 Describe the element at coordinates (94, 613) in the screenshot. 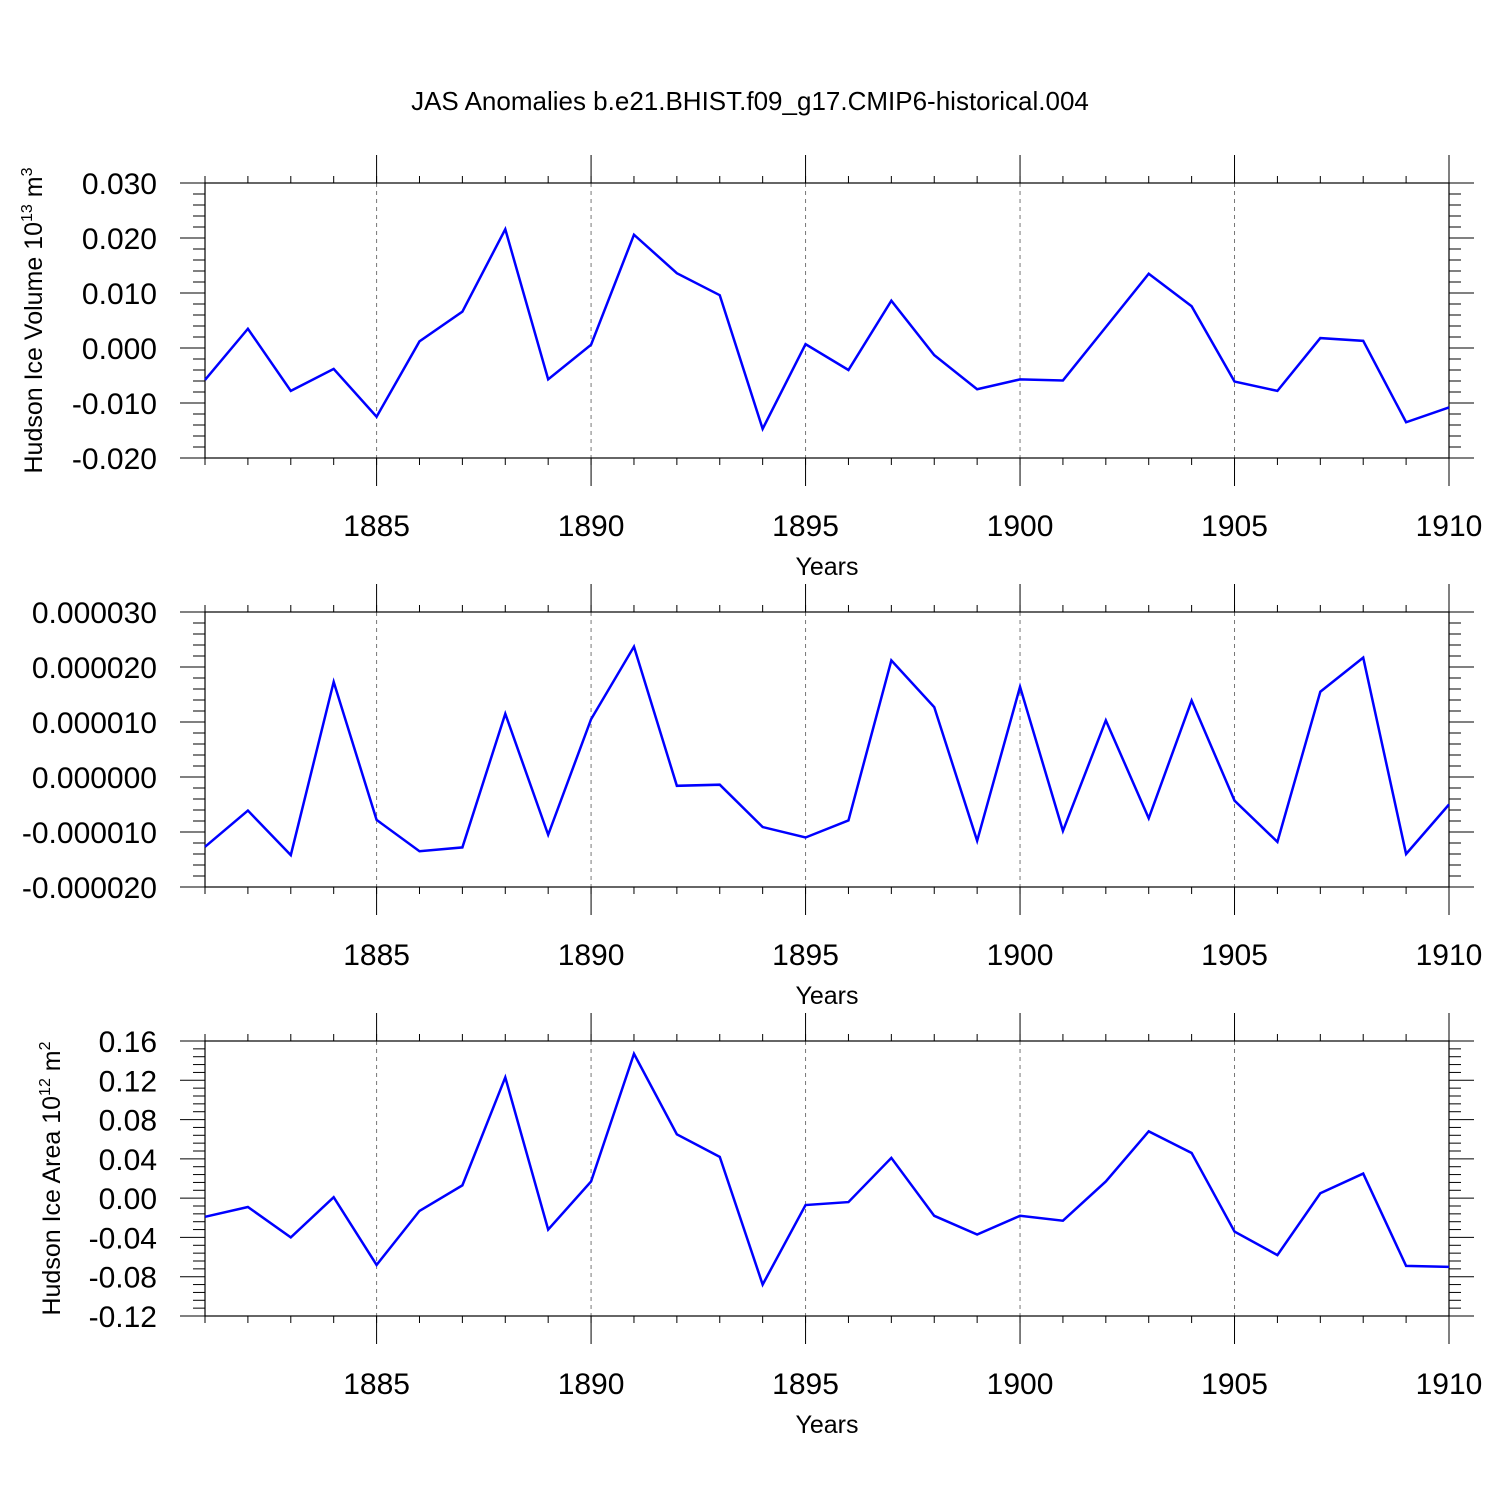

I see `y-tick-label: 0.000030` at that location.